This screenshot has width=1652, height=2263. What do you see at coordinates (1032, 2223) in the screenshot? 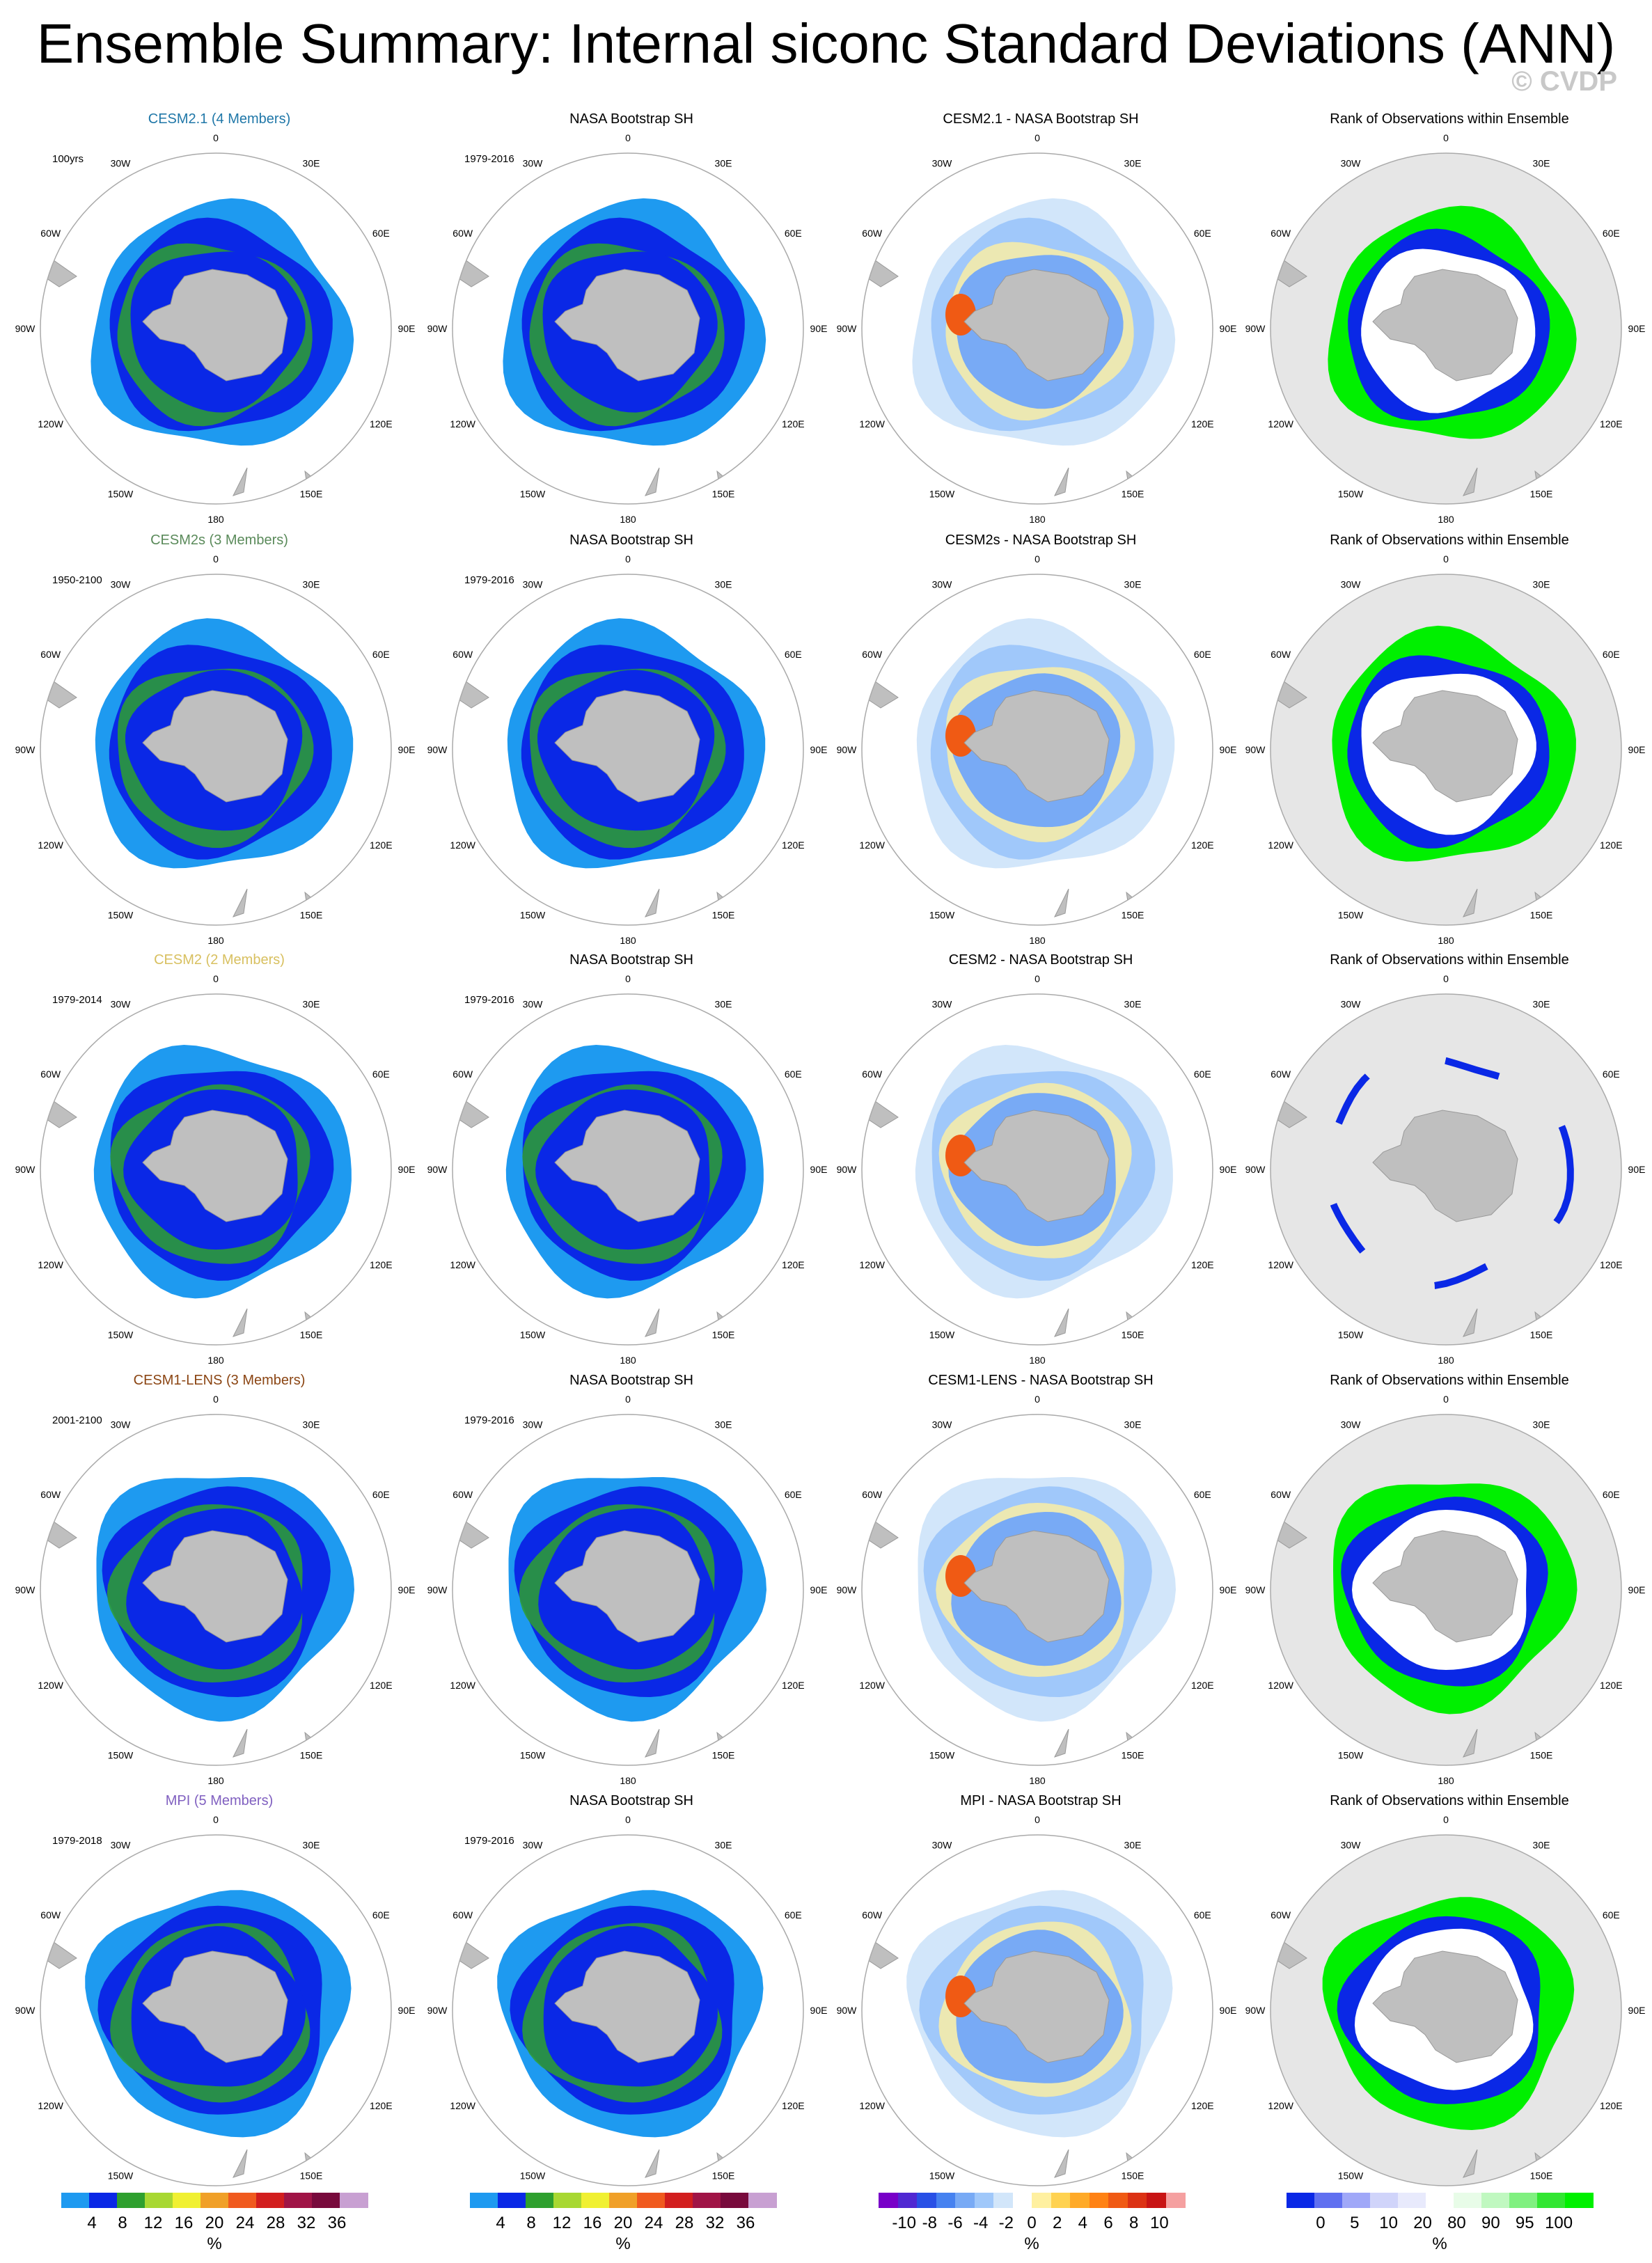
I see `colorbar-tick-label: 0` at bounding box center [1032, 2223].